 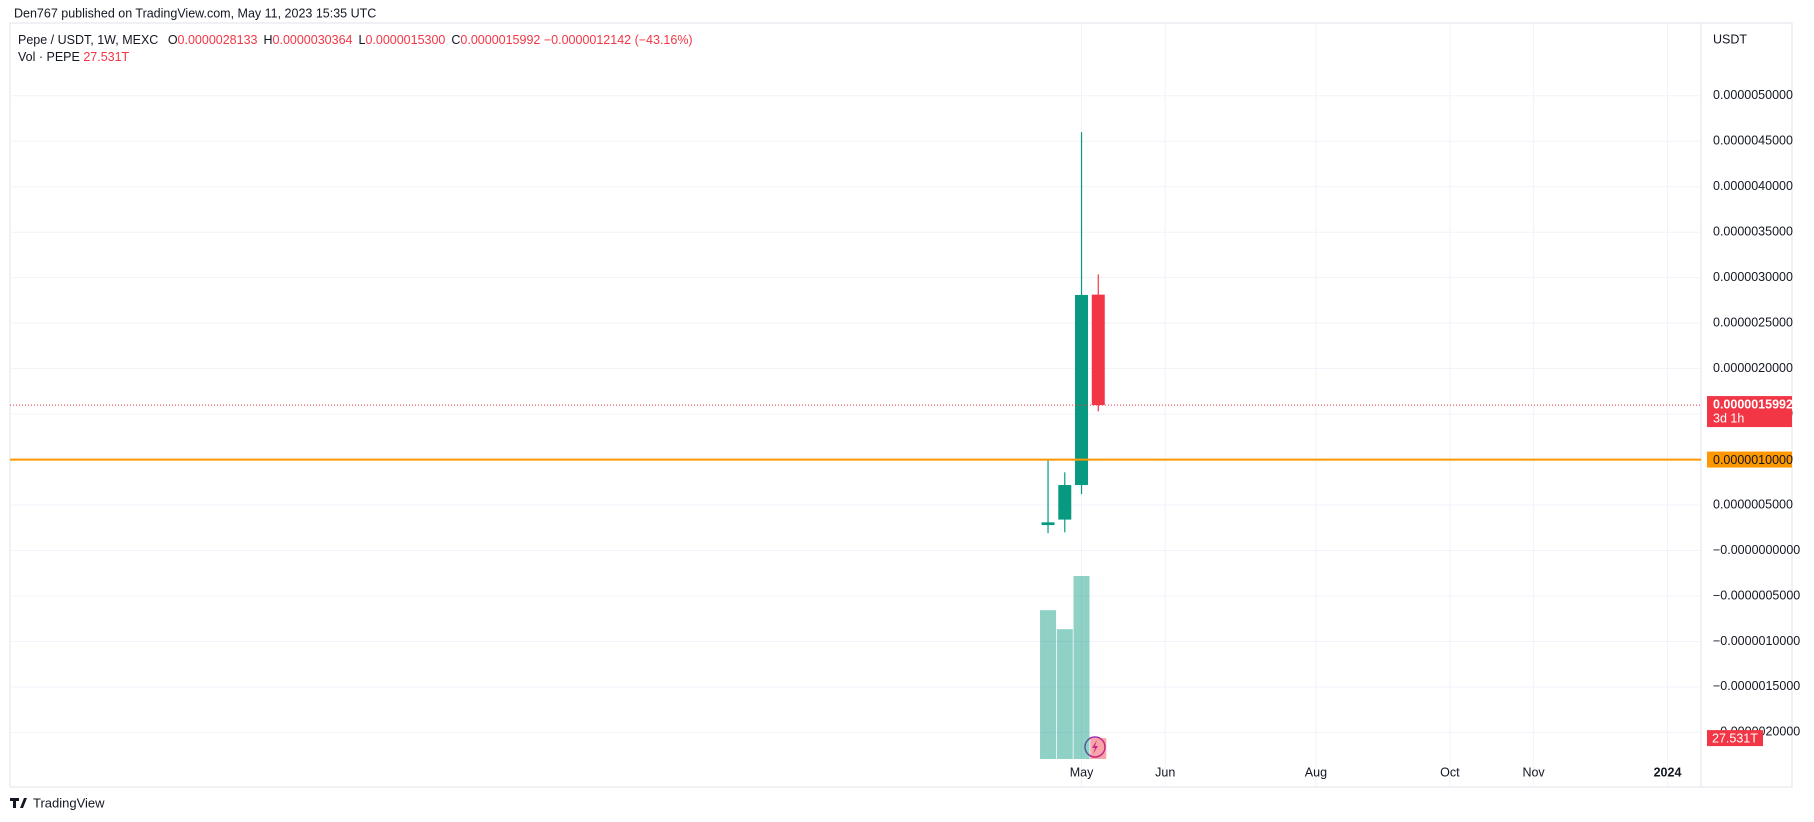 What do you see at coordinates (1753, 504) in the screenshot?
I see `y-tick-label: 0.0000005000` at bounding box center [1753, 504].